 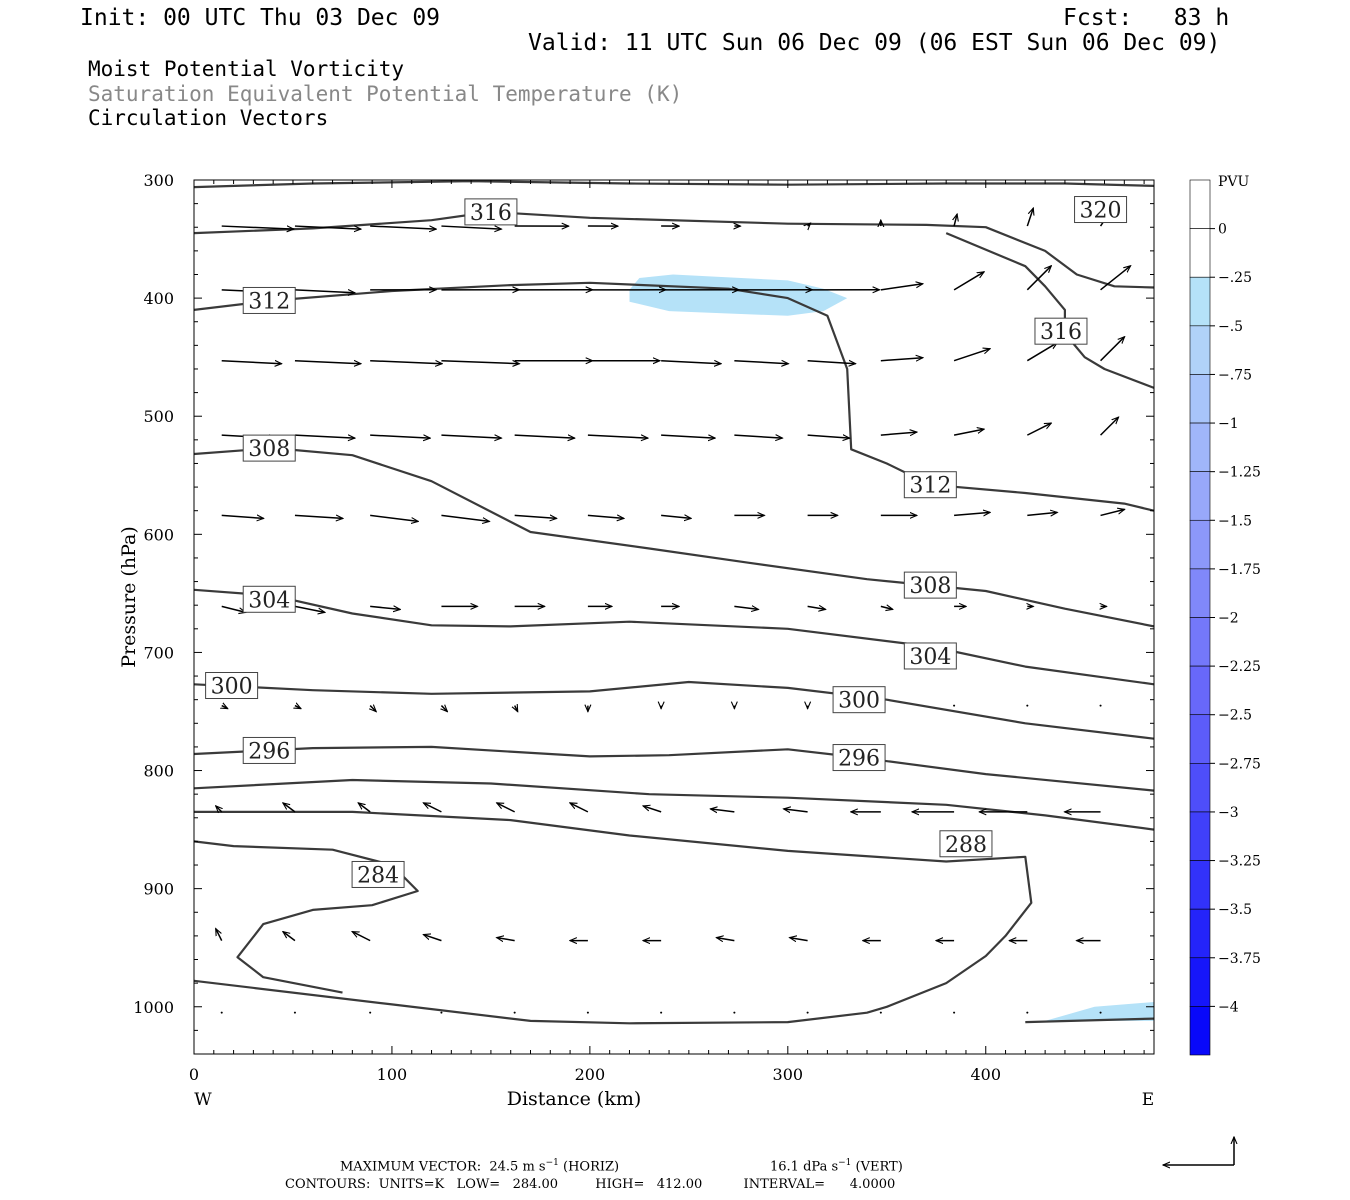 What do you see at coordinates (930, 657) in the screenshot?
I see `contour-label-text: 304` at bounding box center [930, 657].